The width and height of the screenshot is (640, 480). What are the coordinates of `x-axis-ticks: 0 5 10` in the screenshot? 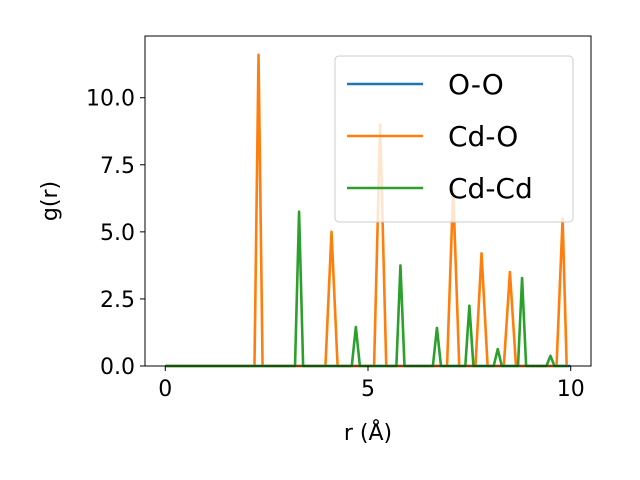 It's located at (371, 384).